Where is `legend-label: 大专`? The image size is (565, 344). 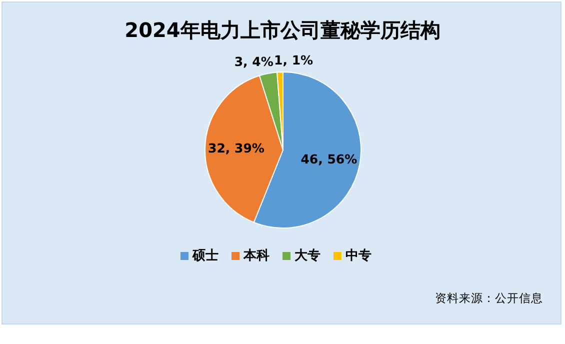 legend-label: 大专 is located at coordinates (307, 256).